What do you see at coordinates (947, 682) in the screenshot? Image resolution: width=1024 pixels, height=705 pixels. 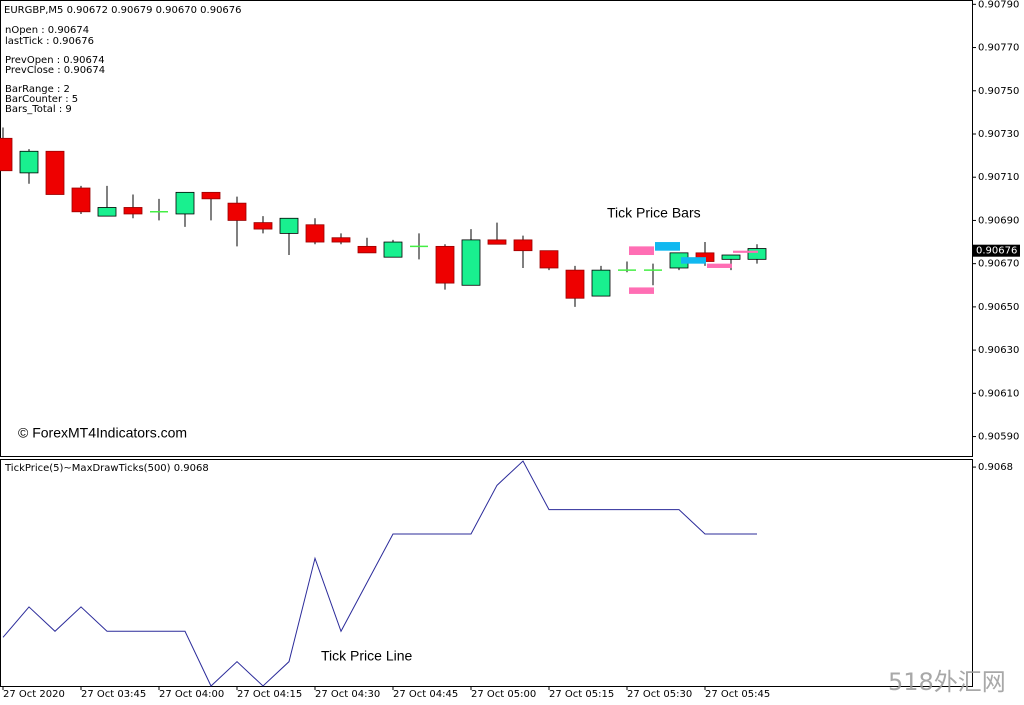 I see `watermark: 518外汇网` at bounding box center [947, 682].